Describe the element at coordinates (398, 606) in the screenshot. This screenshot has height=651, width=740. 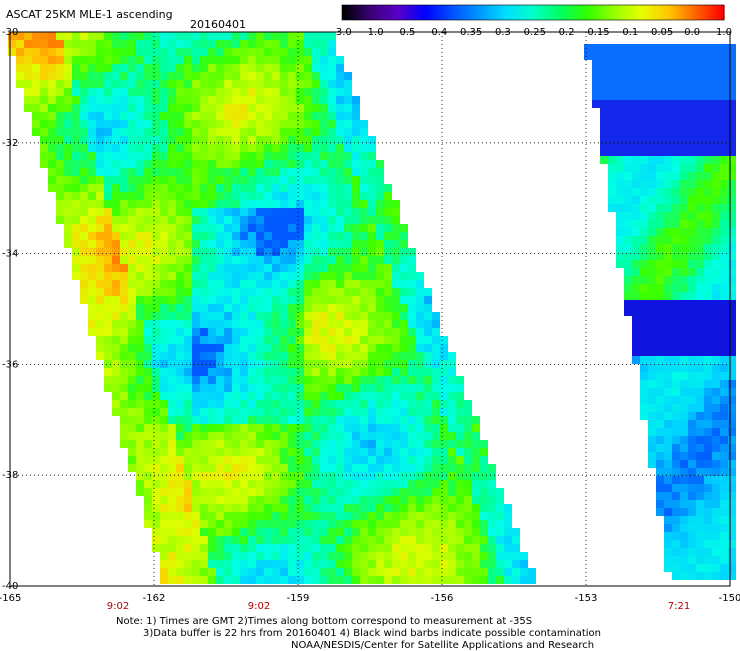
I see `time-labels: 9:02 9:02 7:21` at that location.